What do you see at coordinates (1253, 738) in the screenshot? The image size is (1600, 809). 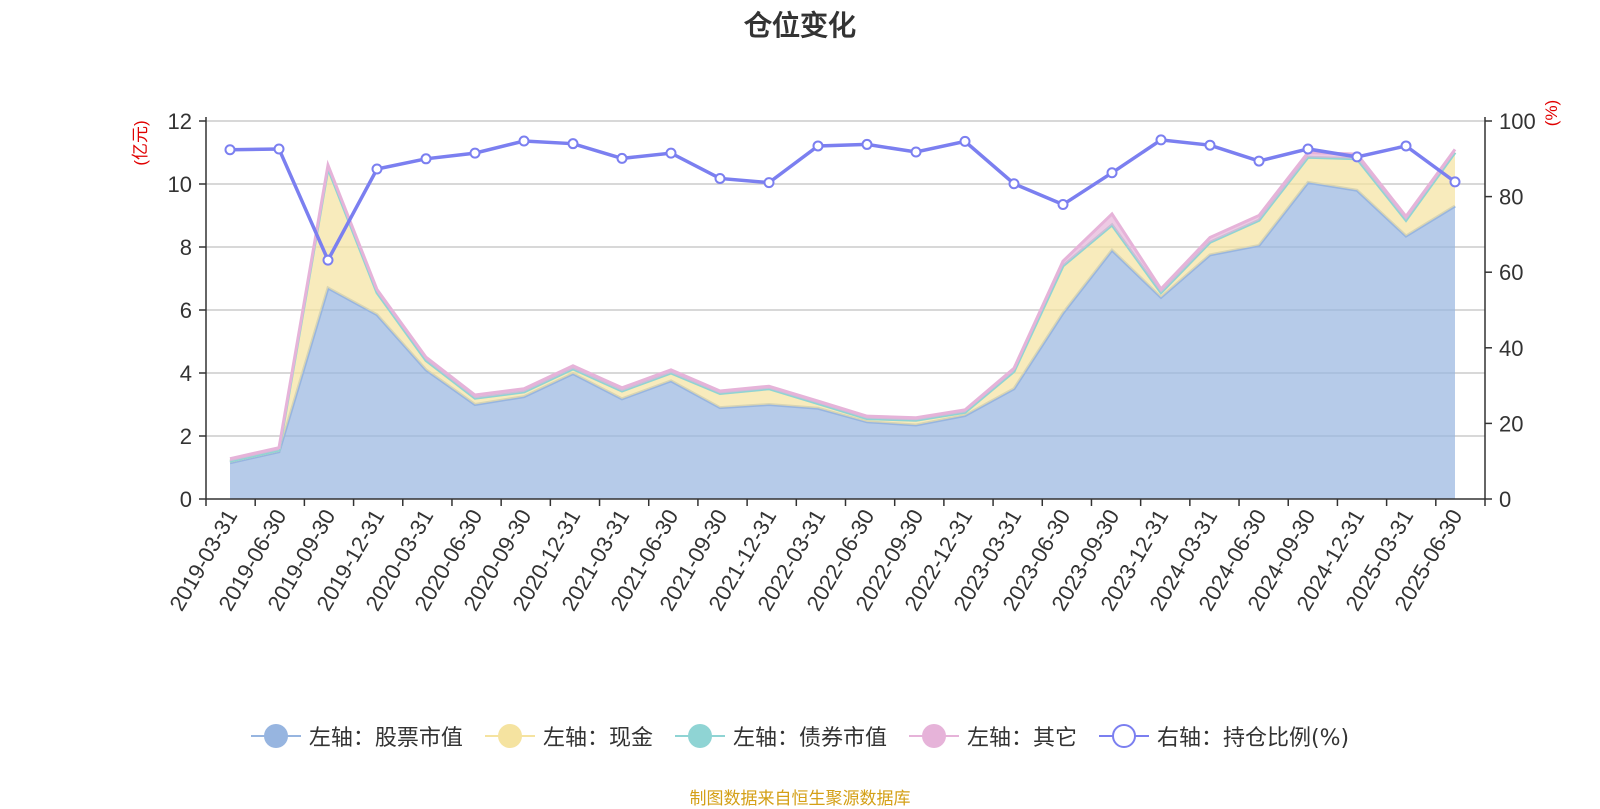 I see `legend-label: 右轴：持仓比例(%)` at bounding box center [1253, 738].